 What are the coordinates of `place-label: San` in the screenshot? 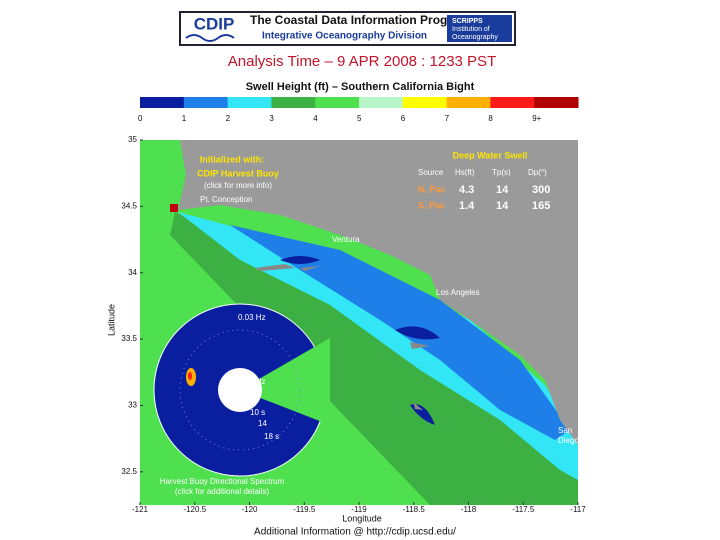 It's located at (565, 430).